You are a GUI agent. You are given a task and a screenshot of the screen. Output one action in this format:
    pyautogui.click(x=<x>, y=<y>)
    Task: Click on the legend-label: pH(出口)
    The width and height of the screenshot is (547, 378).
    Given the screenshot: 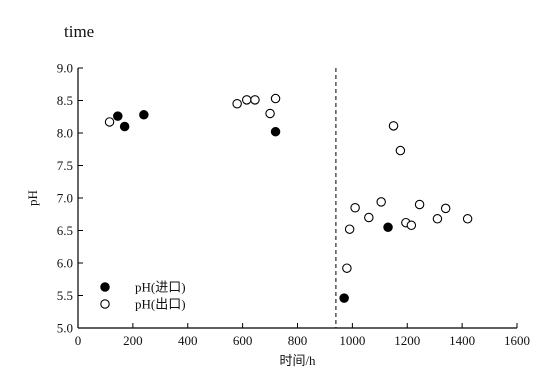 What is the action you would take?
    pyautogui.click(x=160, y=304)
    